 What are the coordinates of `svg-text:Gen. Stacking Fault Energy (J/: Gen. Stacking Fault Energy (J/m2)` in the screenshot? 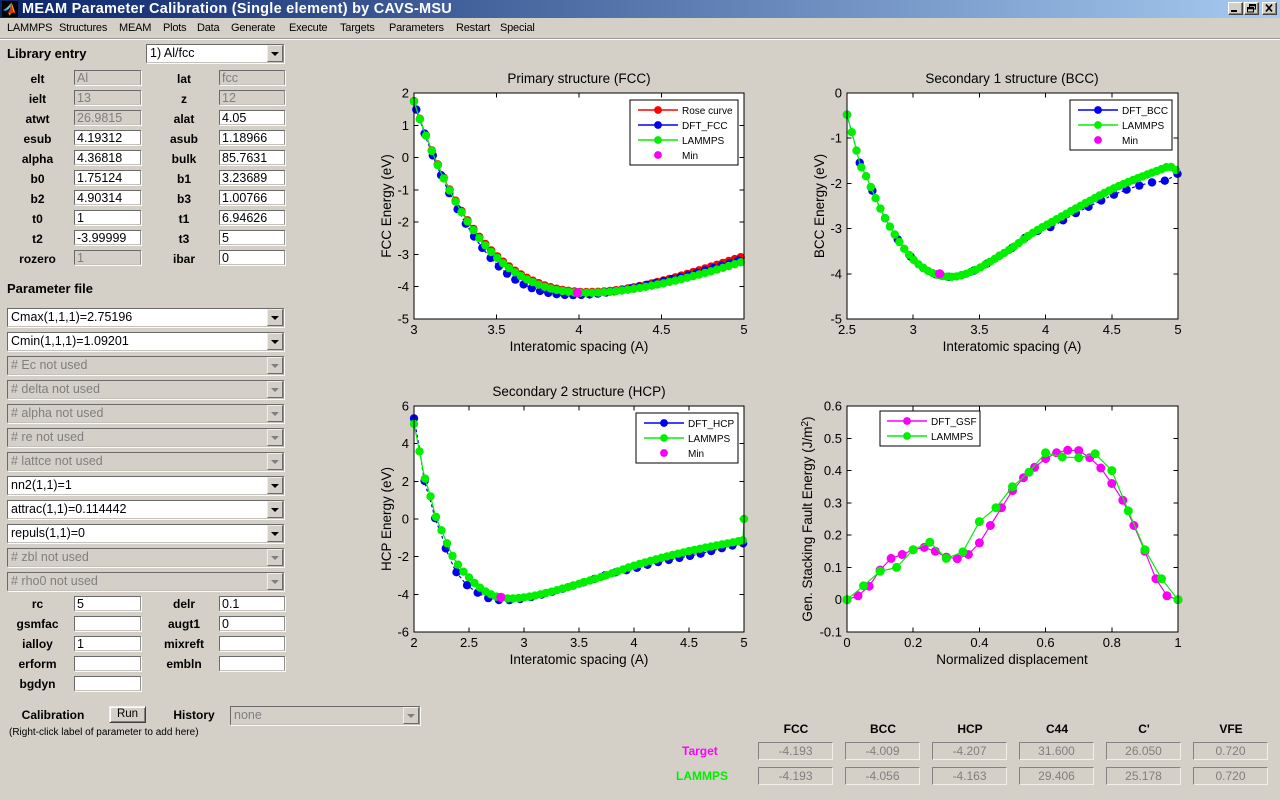 It's located at (807, 518).